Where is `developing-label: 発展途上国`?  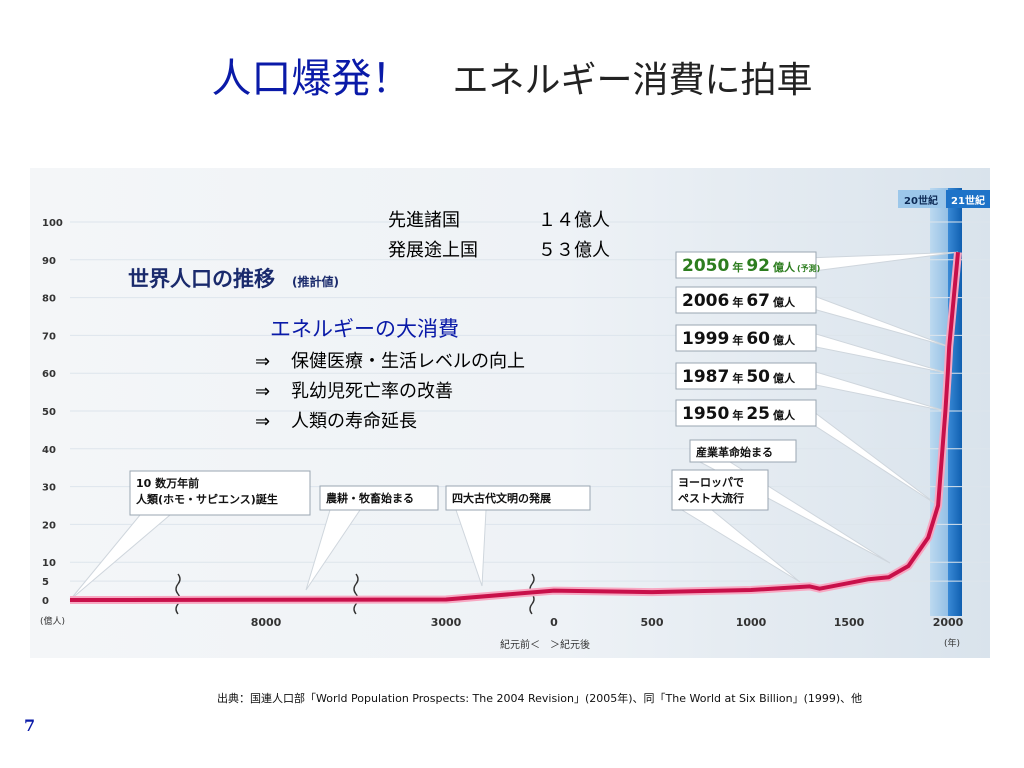
developing-label: 発展途上国 is located at coordinates (433, 250).